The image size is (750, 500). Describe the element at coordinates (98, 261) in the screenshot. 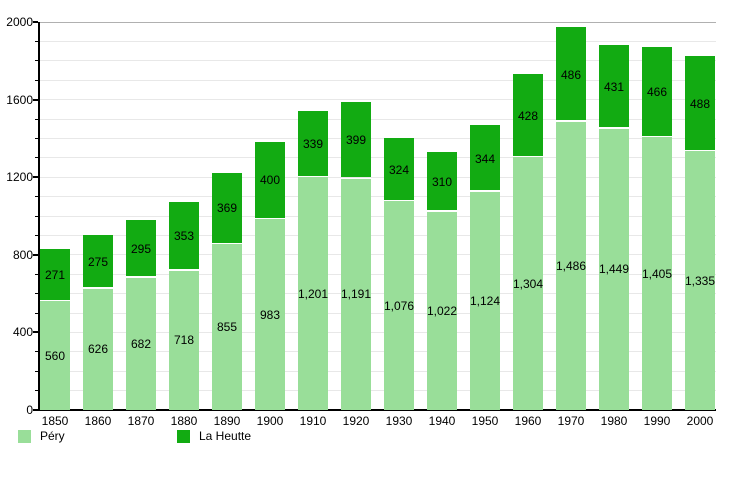

I see `value-label-la-heutte-1860: 275` at that location.